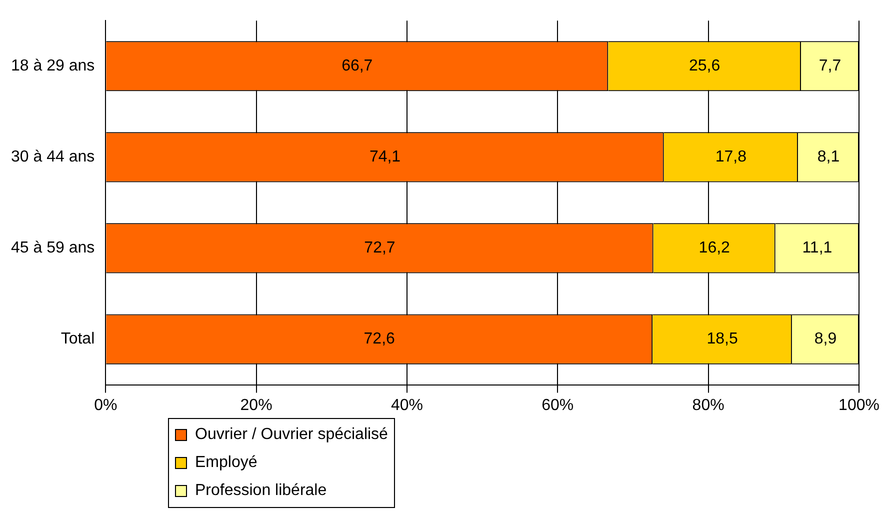 This screenshot has height=521, width=892. I want to click on data-label: 72,7, so click(380, 248).